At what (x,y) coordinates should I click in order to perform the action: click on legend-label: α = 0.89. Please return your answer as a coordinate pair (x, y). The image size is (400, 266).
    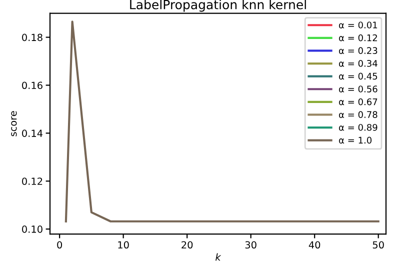
    Looking at the image, I should click on (358, 127).